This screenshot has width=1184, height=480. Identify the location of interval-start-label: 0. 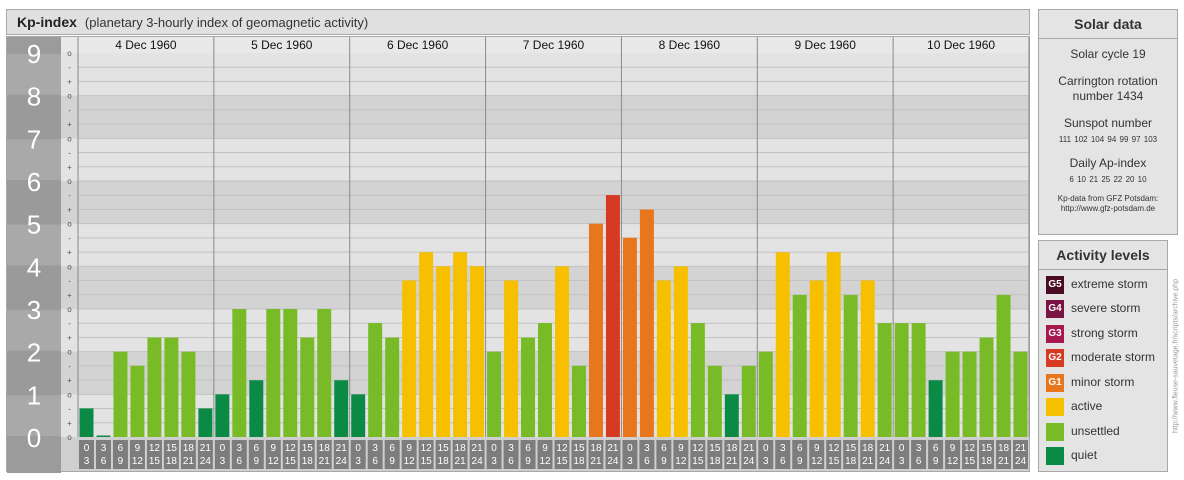
(223, 448).